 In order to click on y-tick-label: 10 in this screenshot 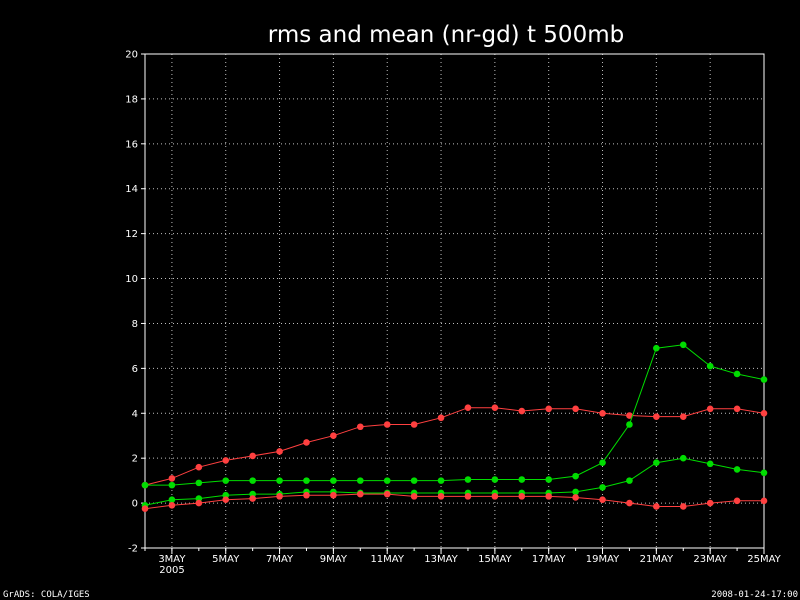, I will do `click(131, 279)`.